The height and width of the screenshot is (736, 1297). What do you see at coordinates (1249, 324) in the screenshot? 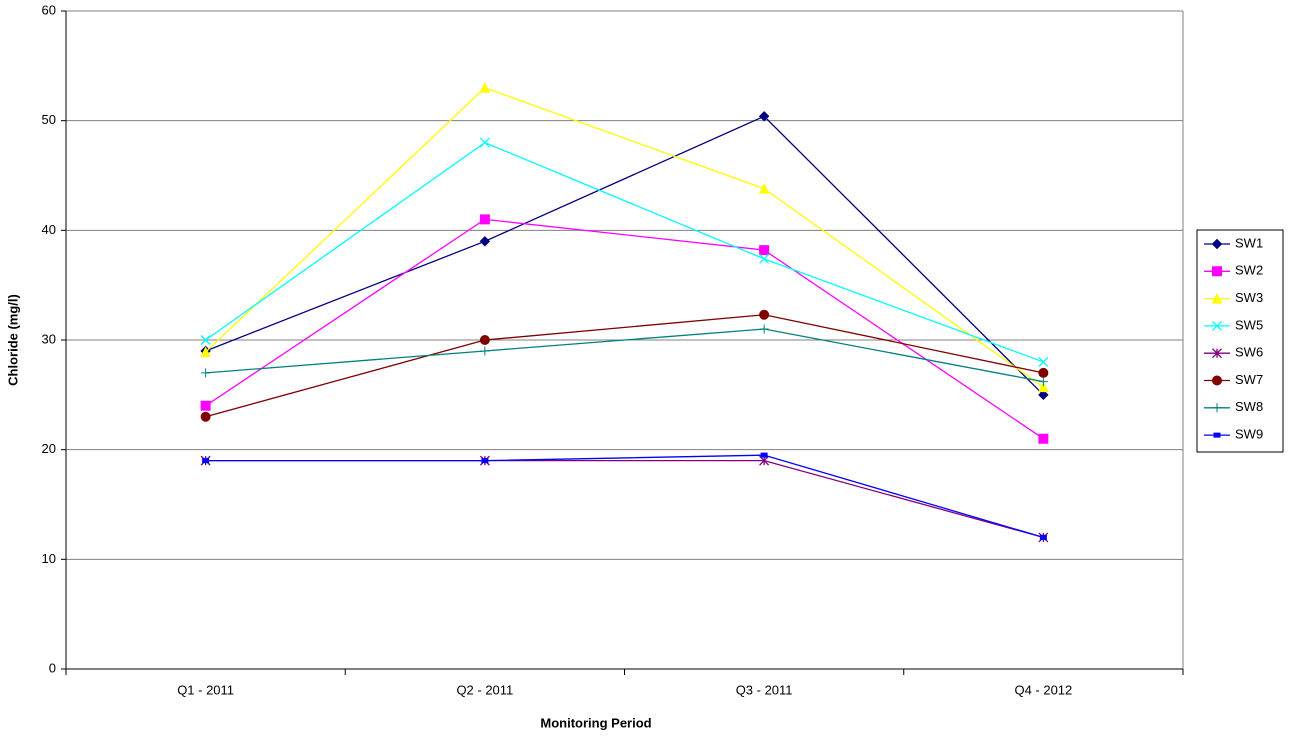
I see `legend-label: SW5` at bounding box center [1249, 324].